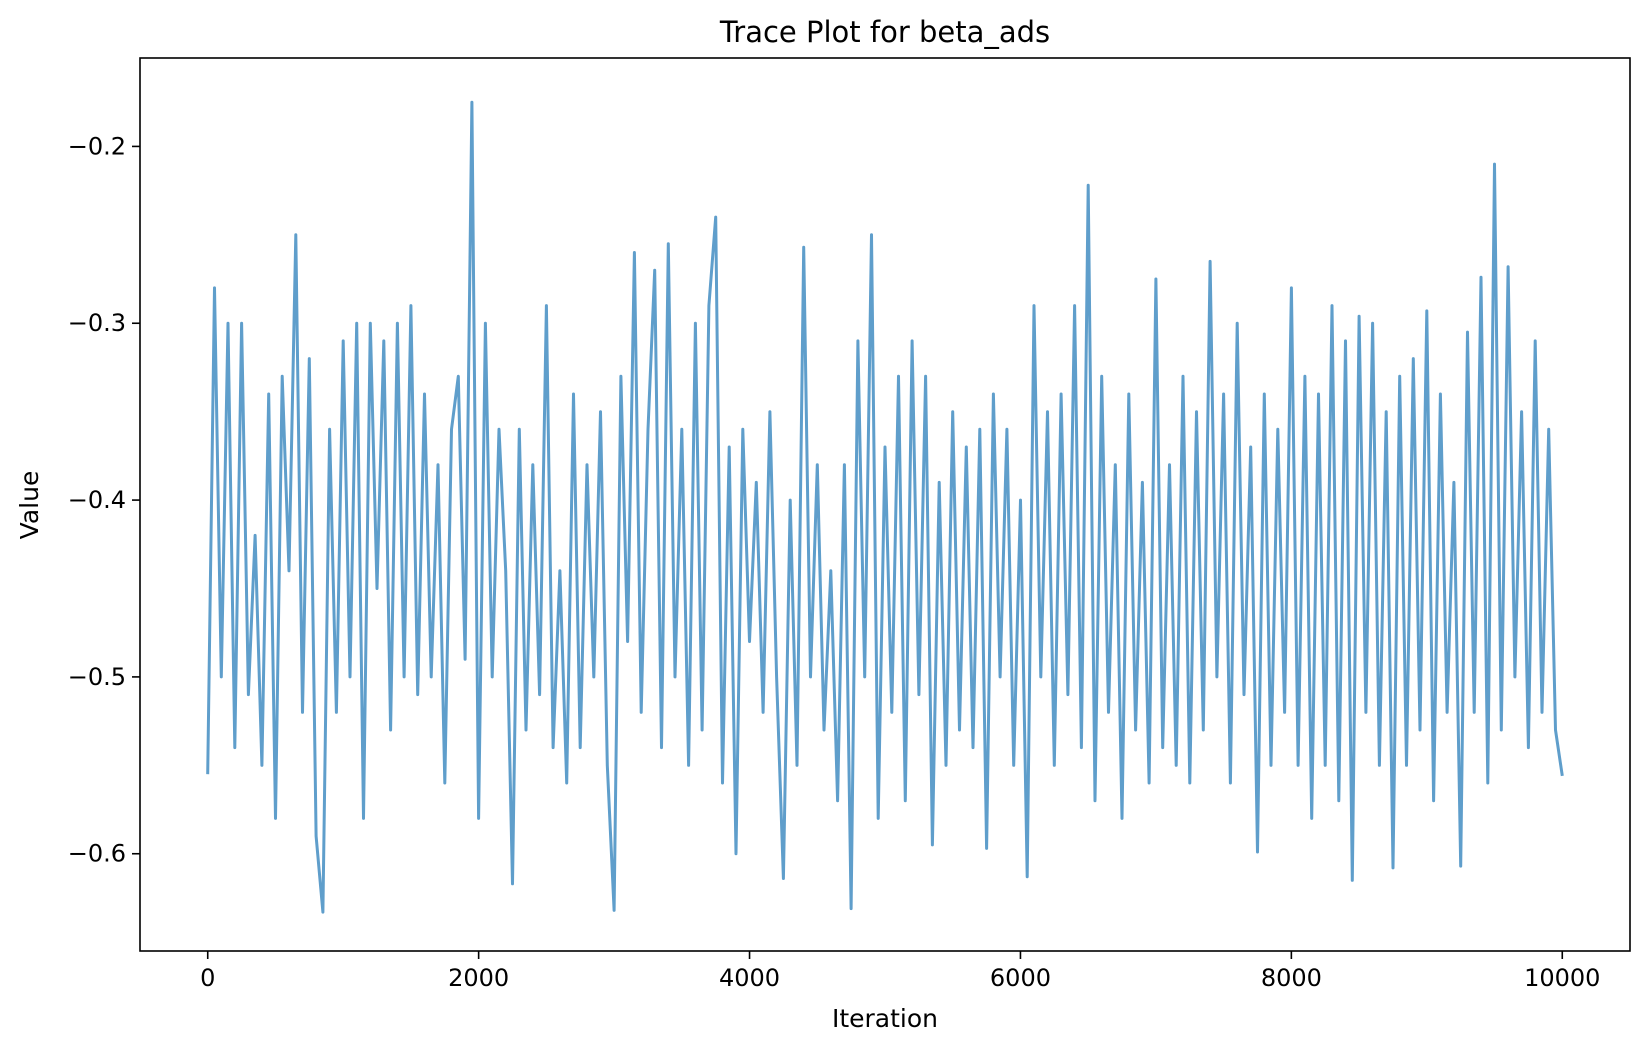 The width and height of the screenshot is (1646, 1046). What do you see at coordinates (900, 971) in the screenshot?
I see `x-axis: 0 2000 4000 6000 8000 10000` at bounding box center [900, 971].